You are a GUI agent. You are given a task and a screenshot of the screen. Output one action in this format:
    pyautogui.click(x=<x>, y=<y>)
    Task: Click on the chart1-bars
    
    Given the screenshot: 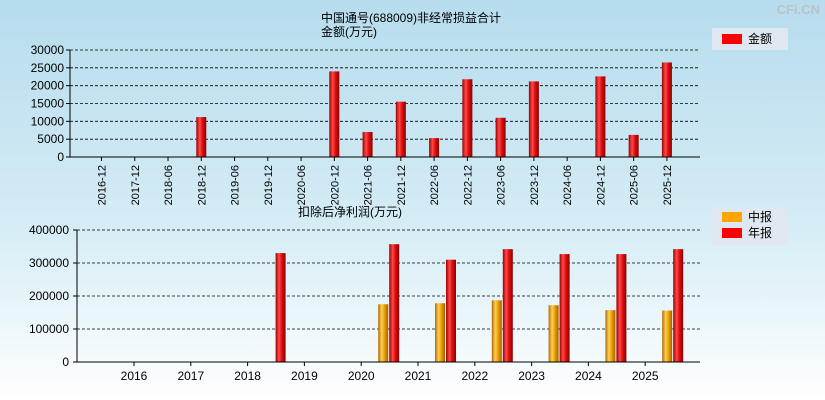 What is the action you would take?
    pyautogui.click(x=434, y=109)
    